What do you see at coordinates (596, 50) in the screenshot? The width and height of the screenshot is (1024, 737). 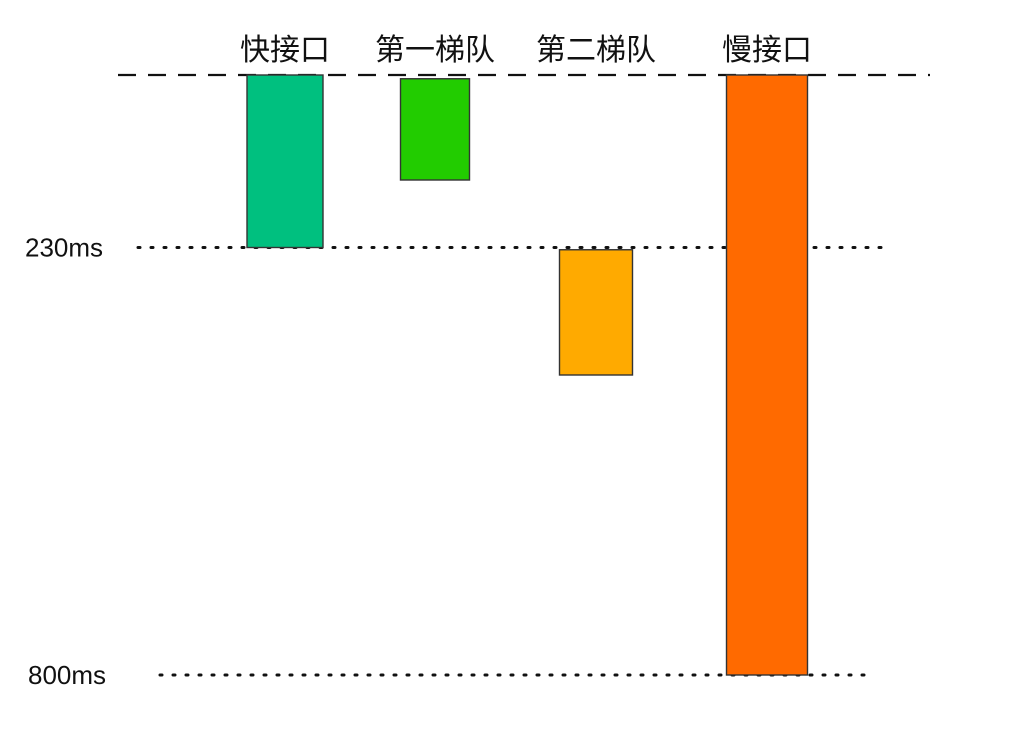 I see `category-label-3: 第二梯队` at bounding box center [596, 50].